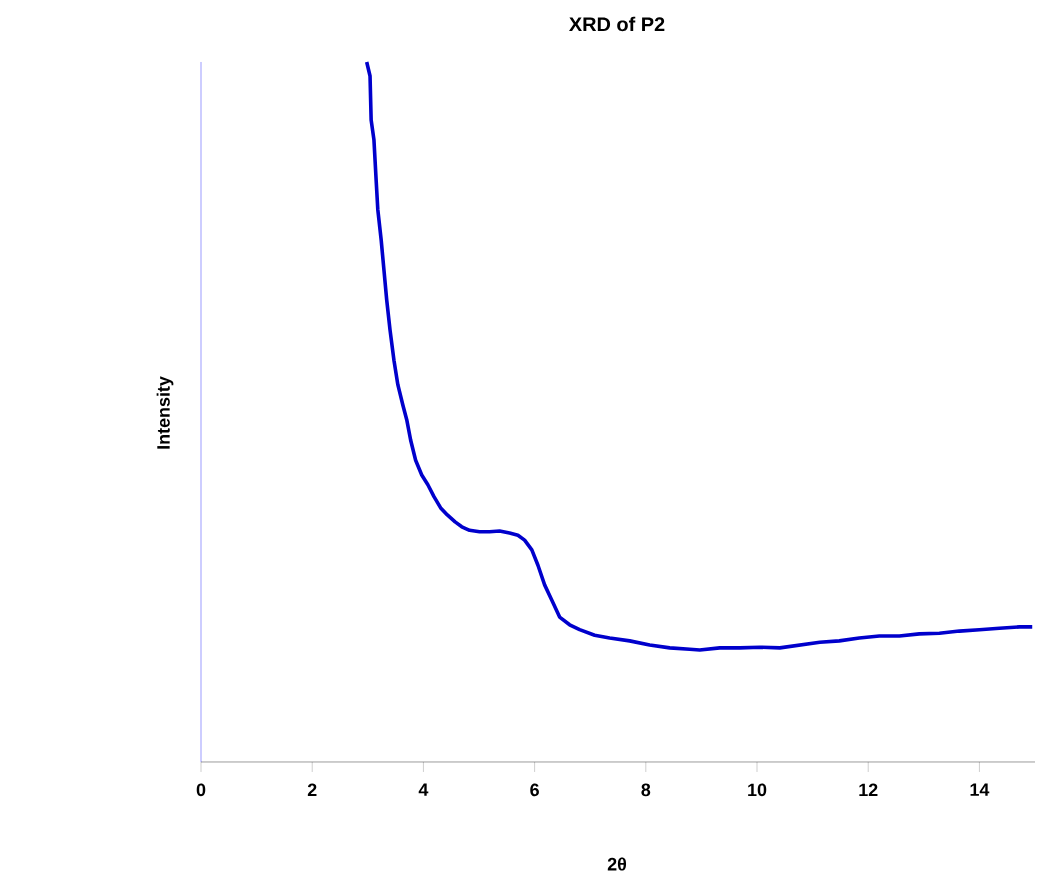 Image resolution: width=1037 pixels, height=886 pixels. What do you see at coordinates (617, 864) in the screenshot?
I see `x-axis-title: 2θ` at bounding box center [617, 864].